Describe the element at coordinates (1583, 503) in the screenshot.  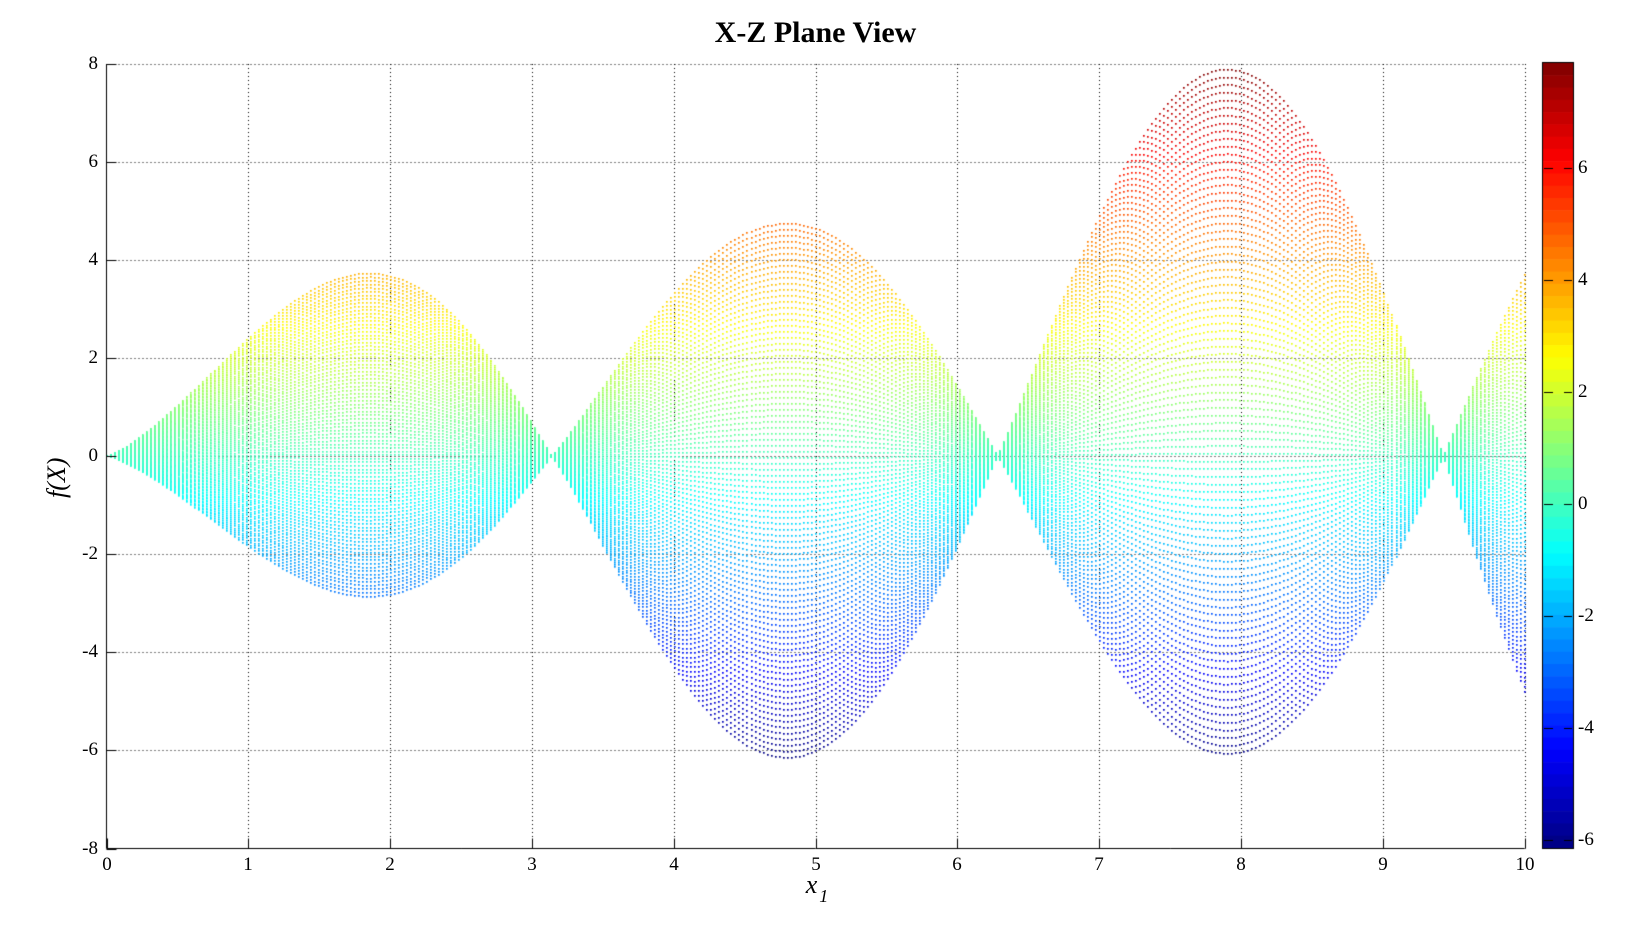
I see `colorbar-tick-label: 0` at that location.